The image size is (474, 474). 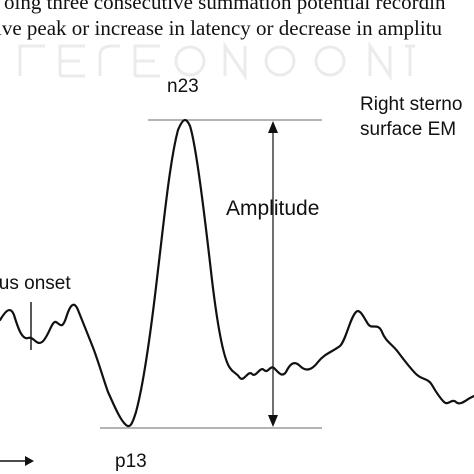 I want to click on stimulus-onset-label: ulus onset, so click(x=35, y=283).